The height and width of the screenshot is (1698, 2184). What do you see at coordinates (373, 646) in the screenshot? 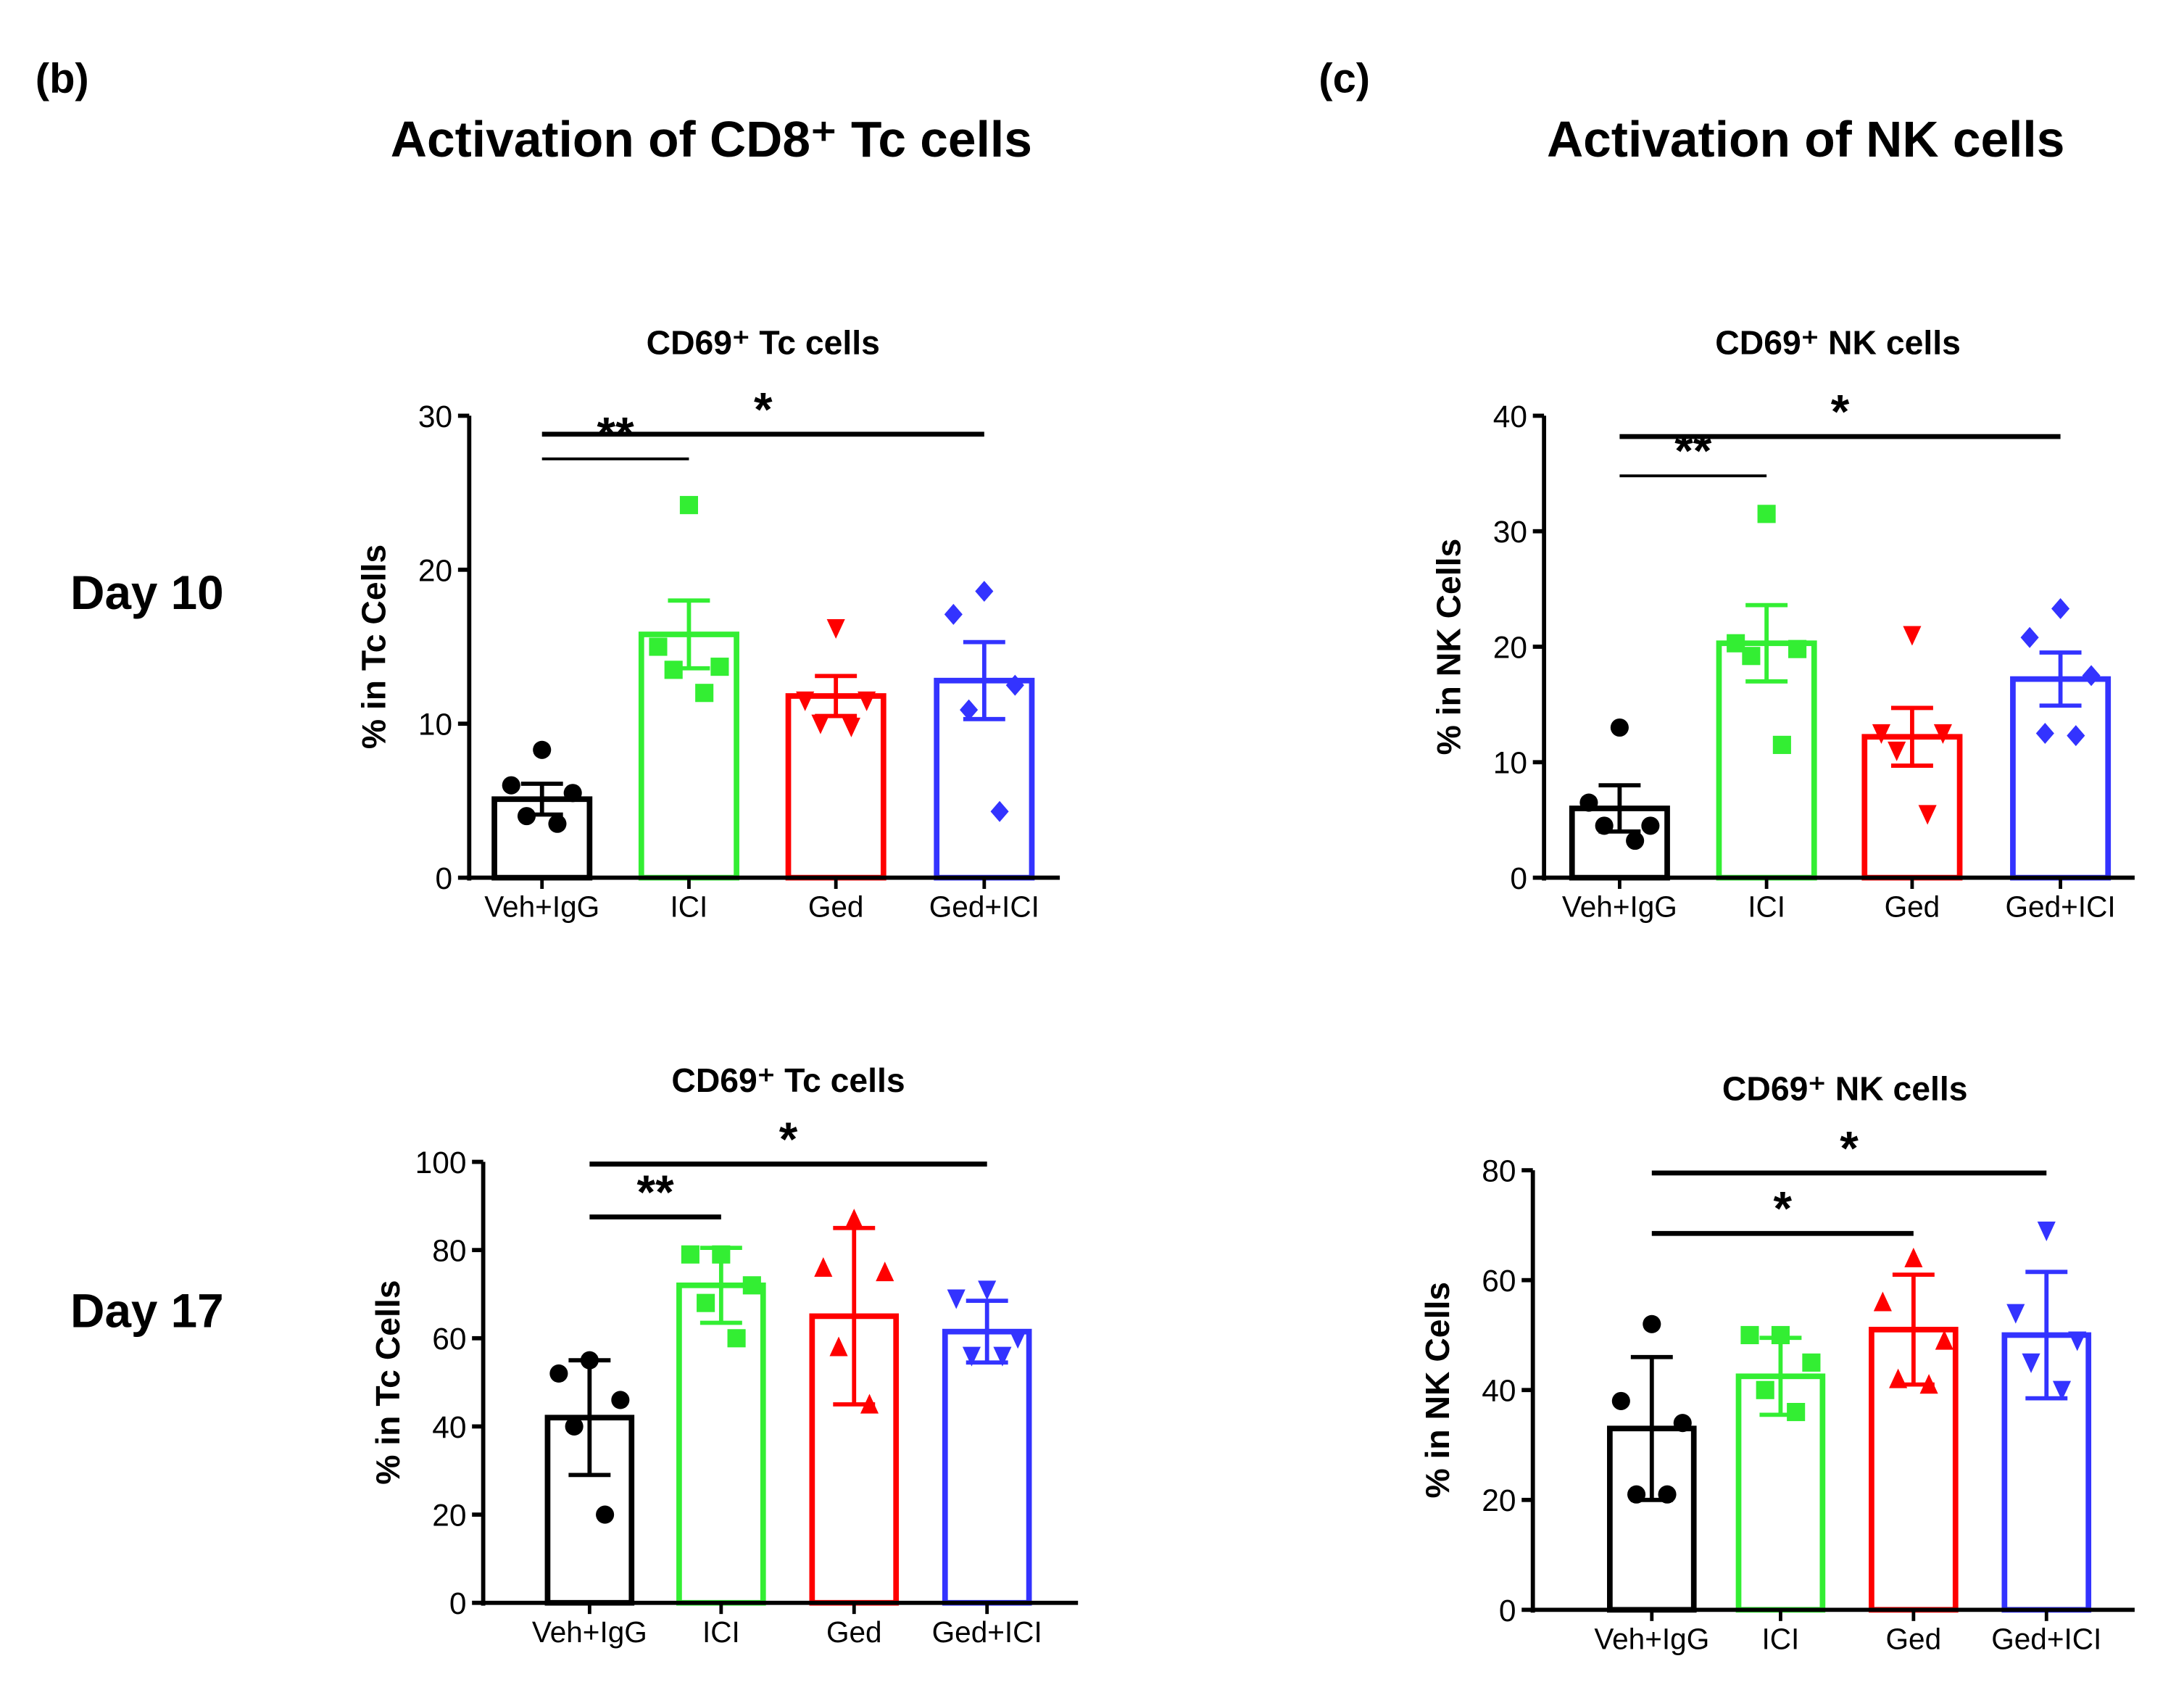
I see `y-axis-label: % in Tc Cells` at bounding box center [373, 646].